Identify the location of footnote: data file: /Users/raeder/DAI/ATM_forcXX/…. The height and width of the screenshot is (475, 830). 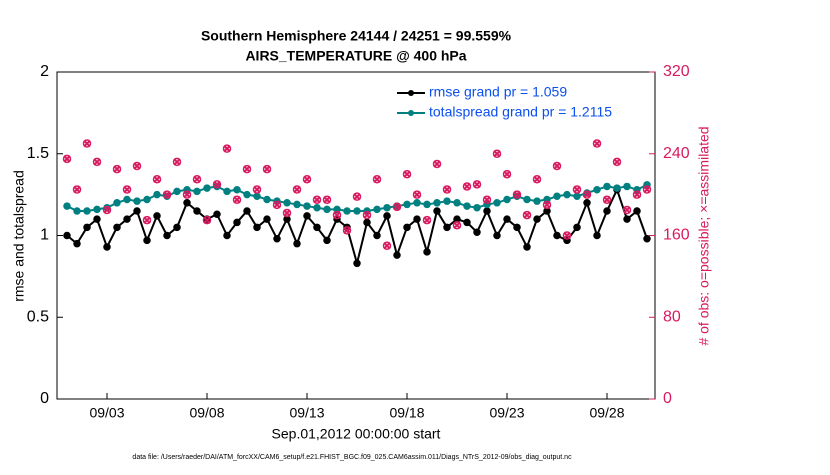
(352, 457).